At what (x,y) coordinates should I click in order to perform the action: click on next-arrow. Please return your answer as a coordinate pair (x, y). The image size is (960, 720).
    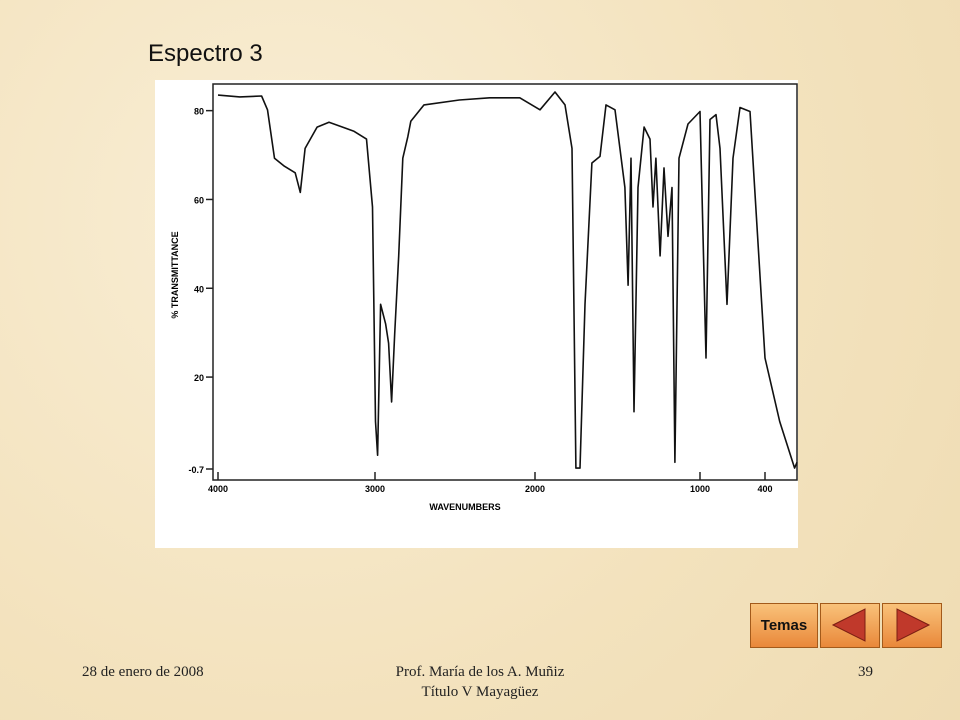
    Looking at the image, I should click on (913, 625).